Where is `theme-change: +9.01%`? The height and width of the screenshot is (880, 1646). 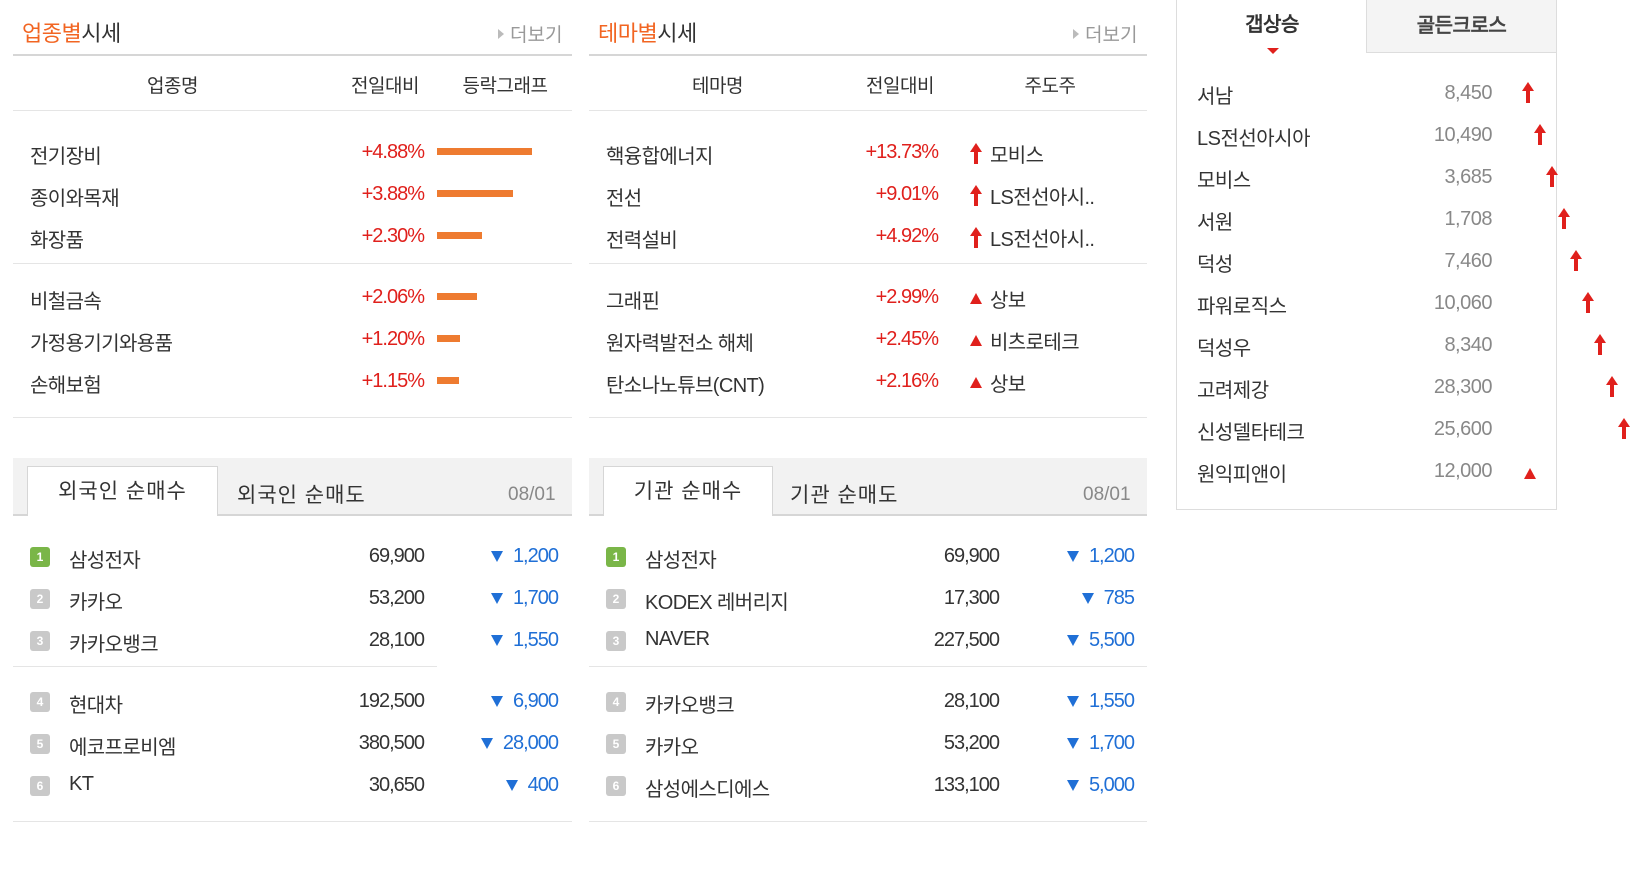
theme-change: +9.01% is located at coordinates (907, 194).